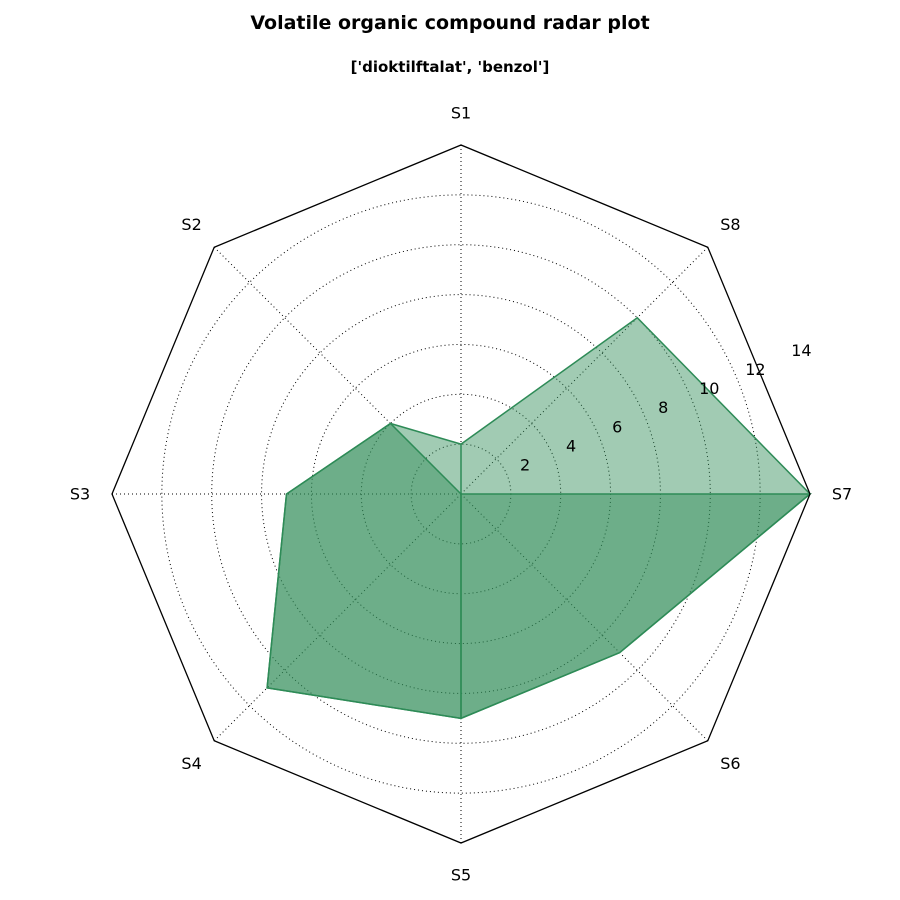 The image size is (900, 900). I want to click on axis-label-s1: S1, so click(461, 113).